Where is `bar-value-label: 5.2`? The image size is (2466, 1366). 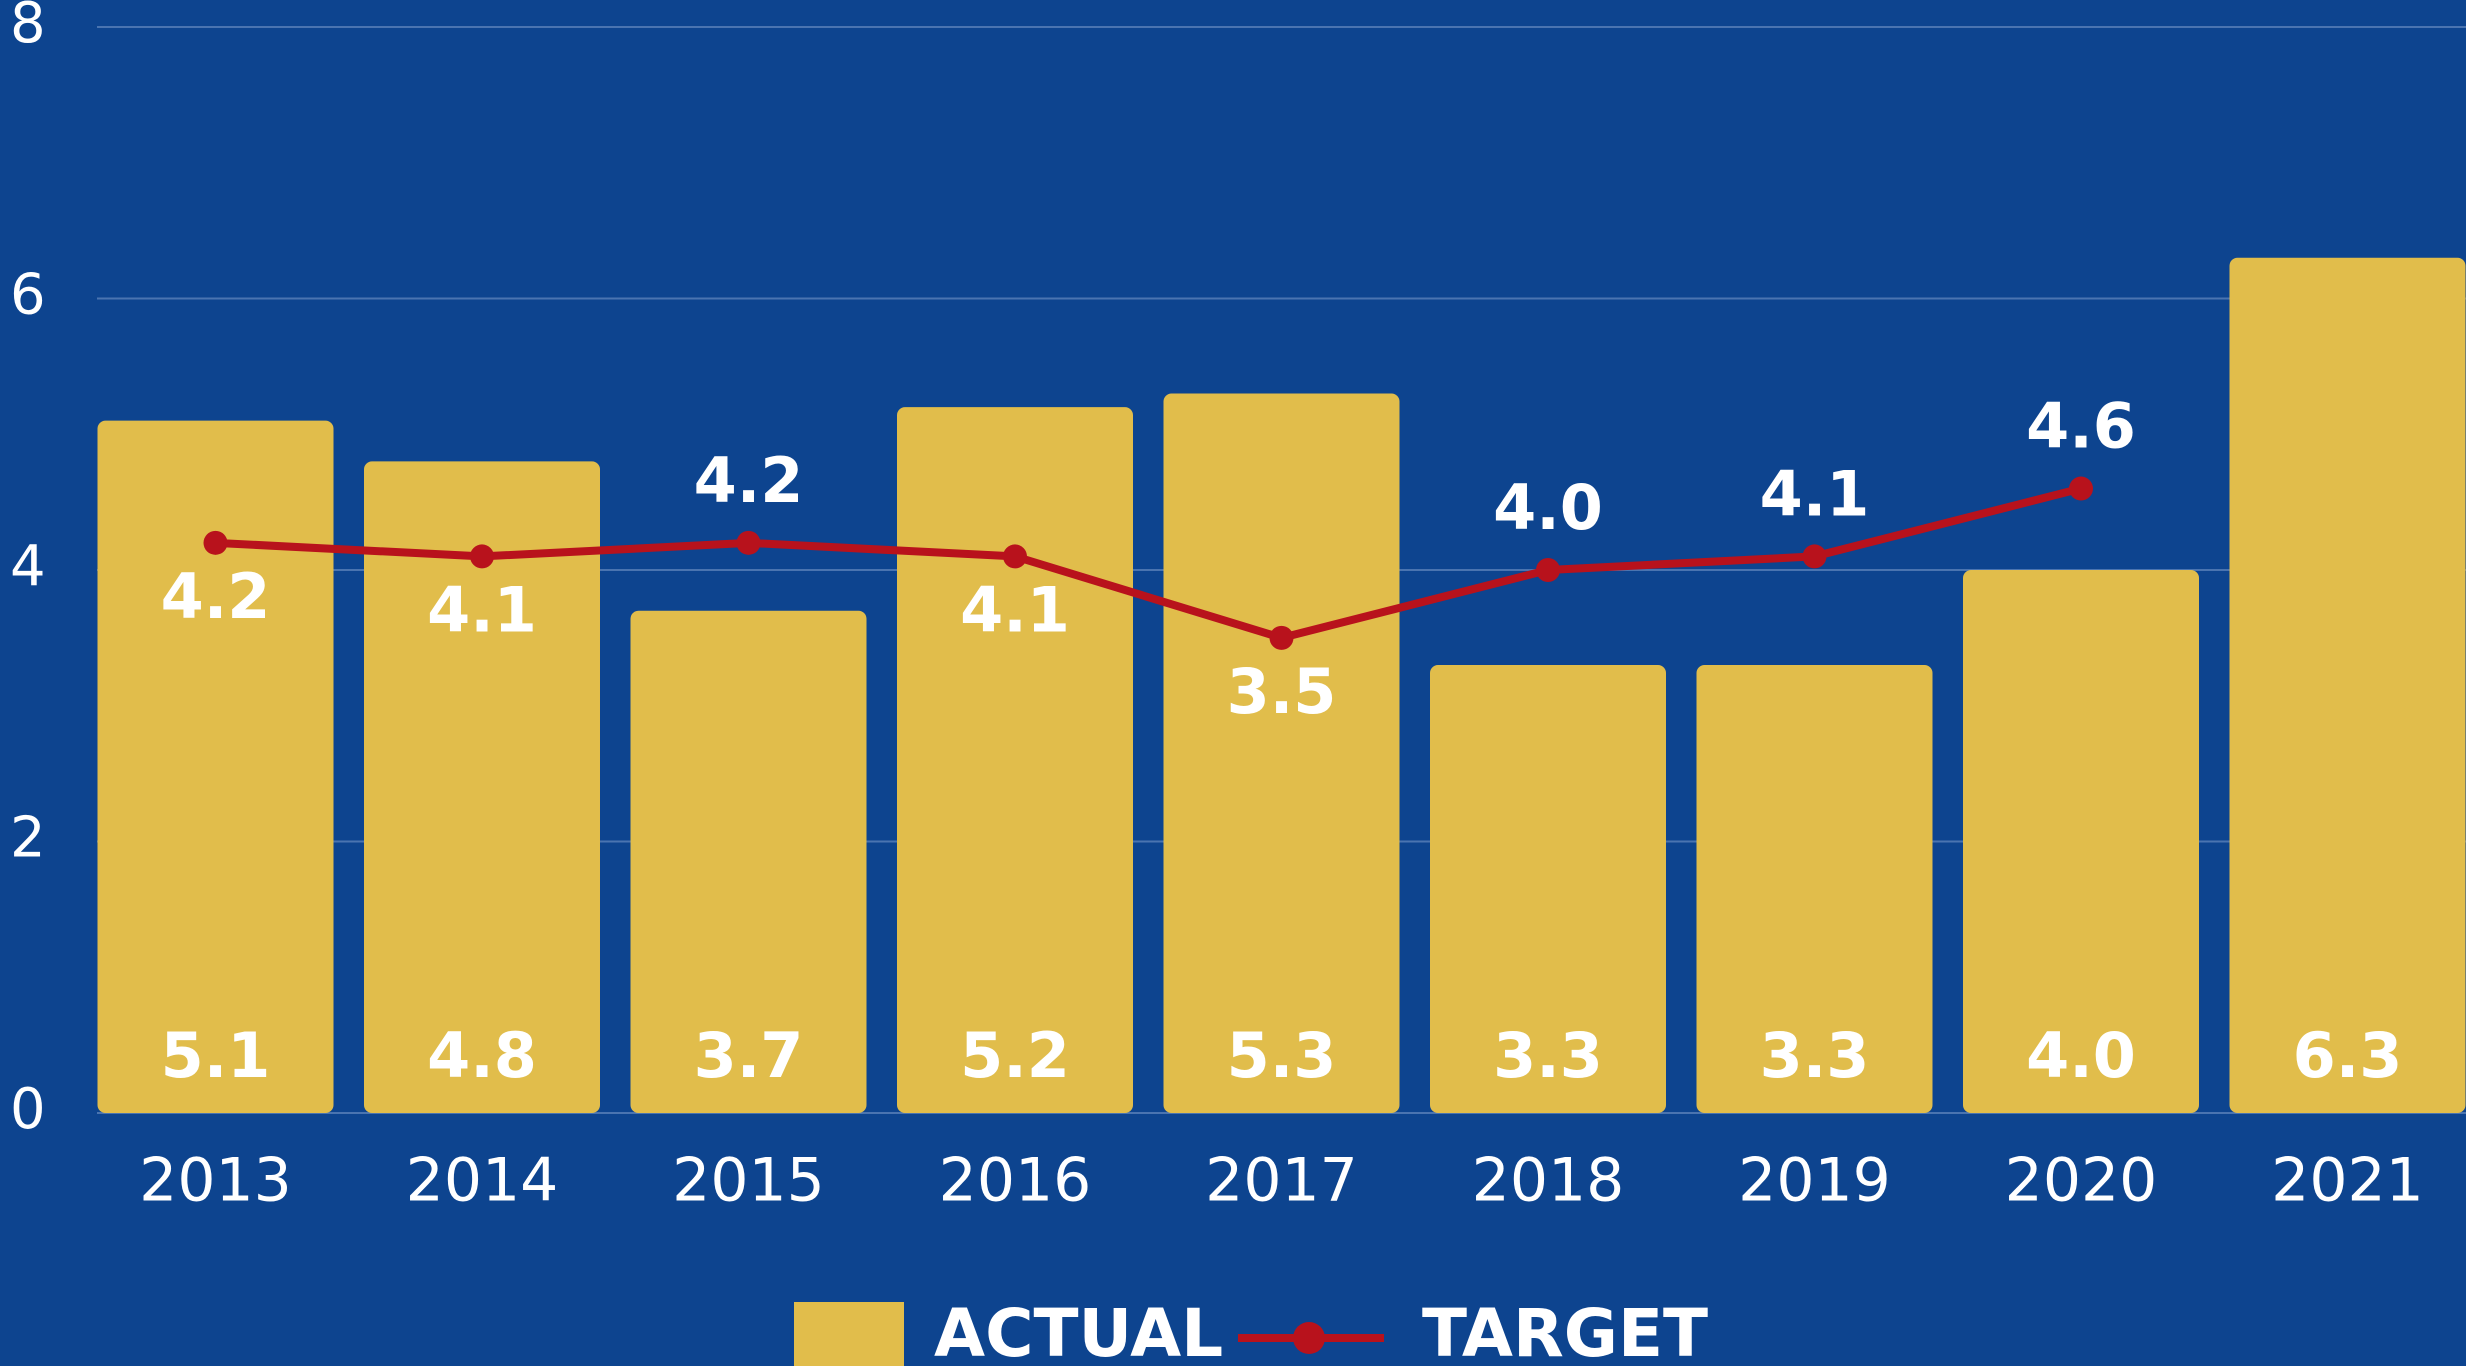 bar-value-label: 5.2 is located at coordinates (1015, 1055).